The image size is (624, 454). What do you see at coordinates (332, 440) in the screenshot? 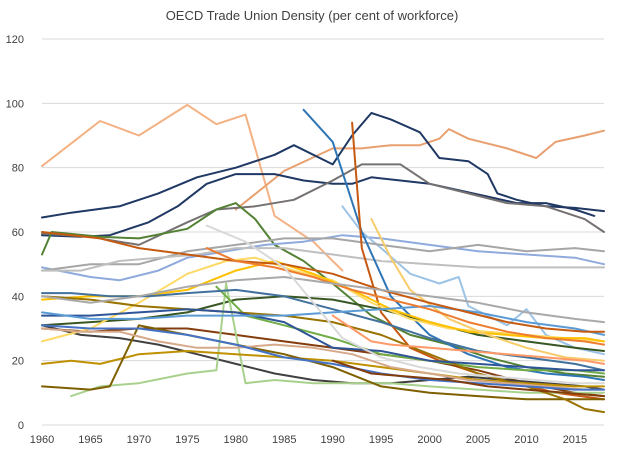
I see `x-tick-label: 1990` at bounding box center [332, 440].